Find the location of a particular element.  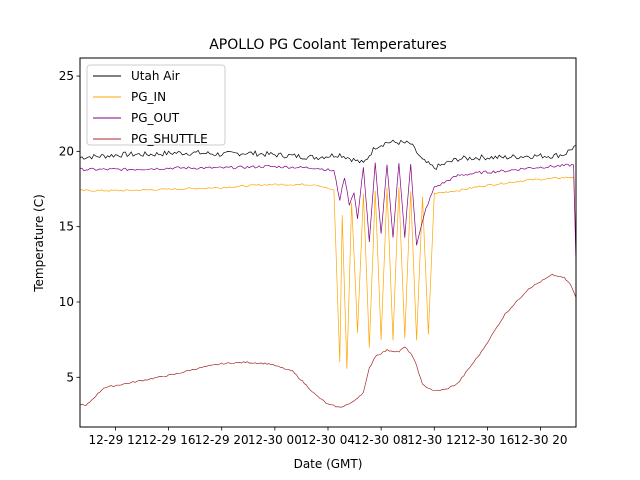

y-tick-label: 25 is located at coordinates (66, 76).